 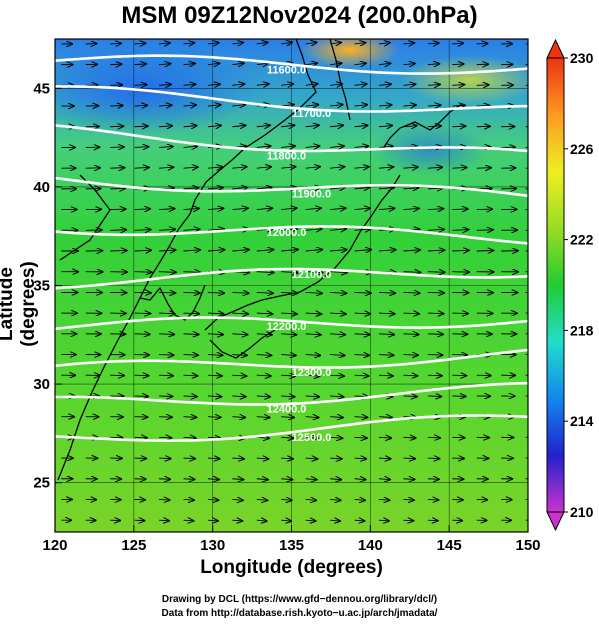 What do you see at coordinates (299, 15) in the screenshot?
I see `map-title: MSM 09Z12Nov2024 (200.0hPa)` at bounding box center [299, 15].